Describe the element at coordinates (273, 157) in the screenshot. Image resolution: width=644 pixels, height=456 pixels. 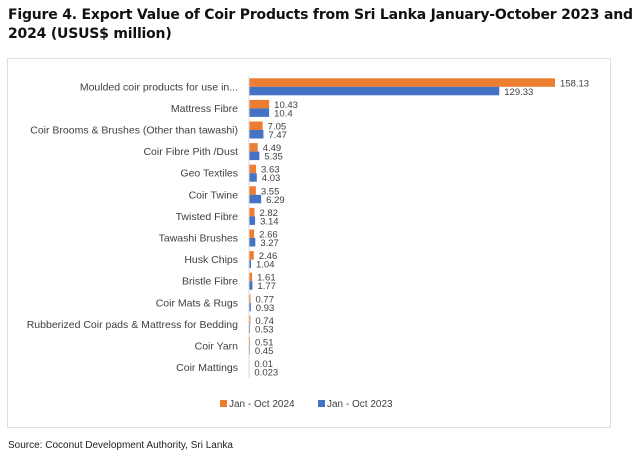
I see `value-label-2023: 5.35` at that location.